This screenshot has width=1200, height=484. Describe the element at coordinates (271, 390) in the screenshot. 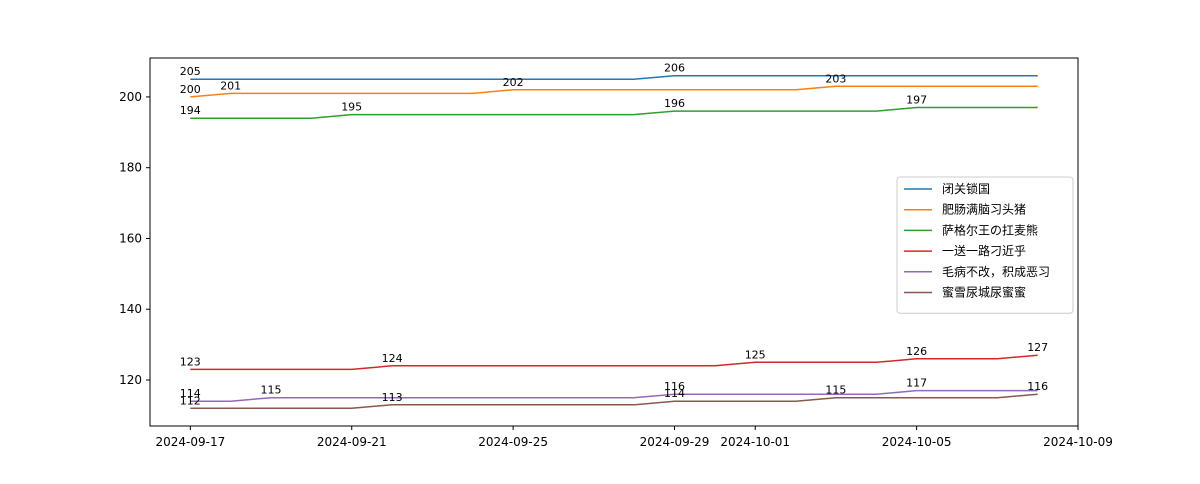

I see `data-label-5-2: 115` at that location.